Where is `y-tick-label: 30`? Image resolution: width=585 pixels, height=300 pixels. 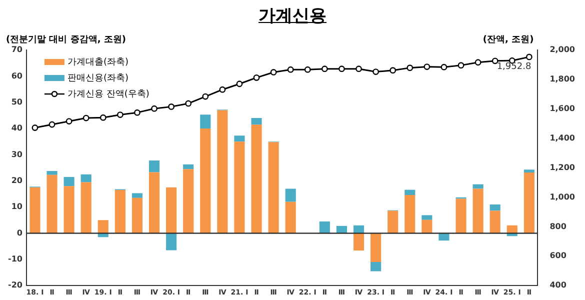 y-tick-label: 30 is located at coordinates (17, 154).